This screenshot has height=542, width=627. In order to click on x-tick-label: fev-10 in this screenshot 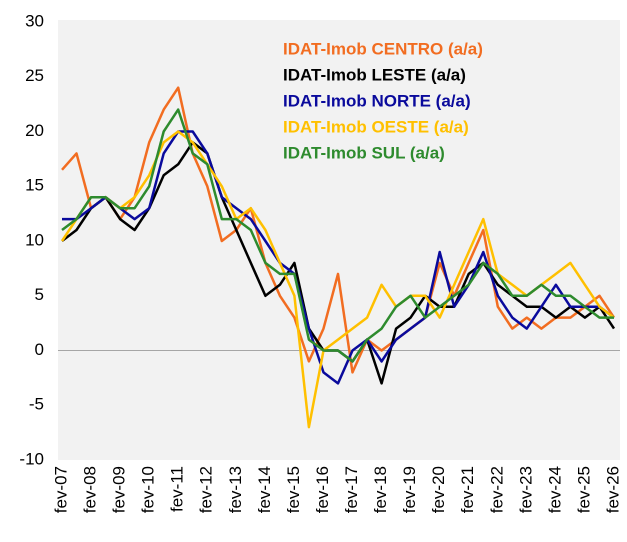, I will do `click(148, 489)`.